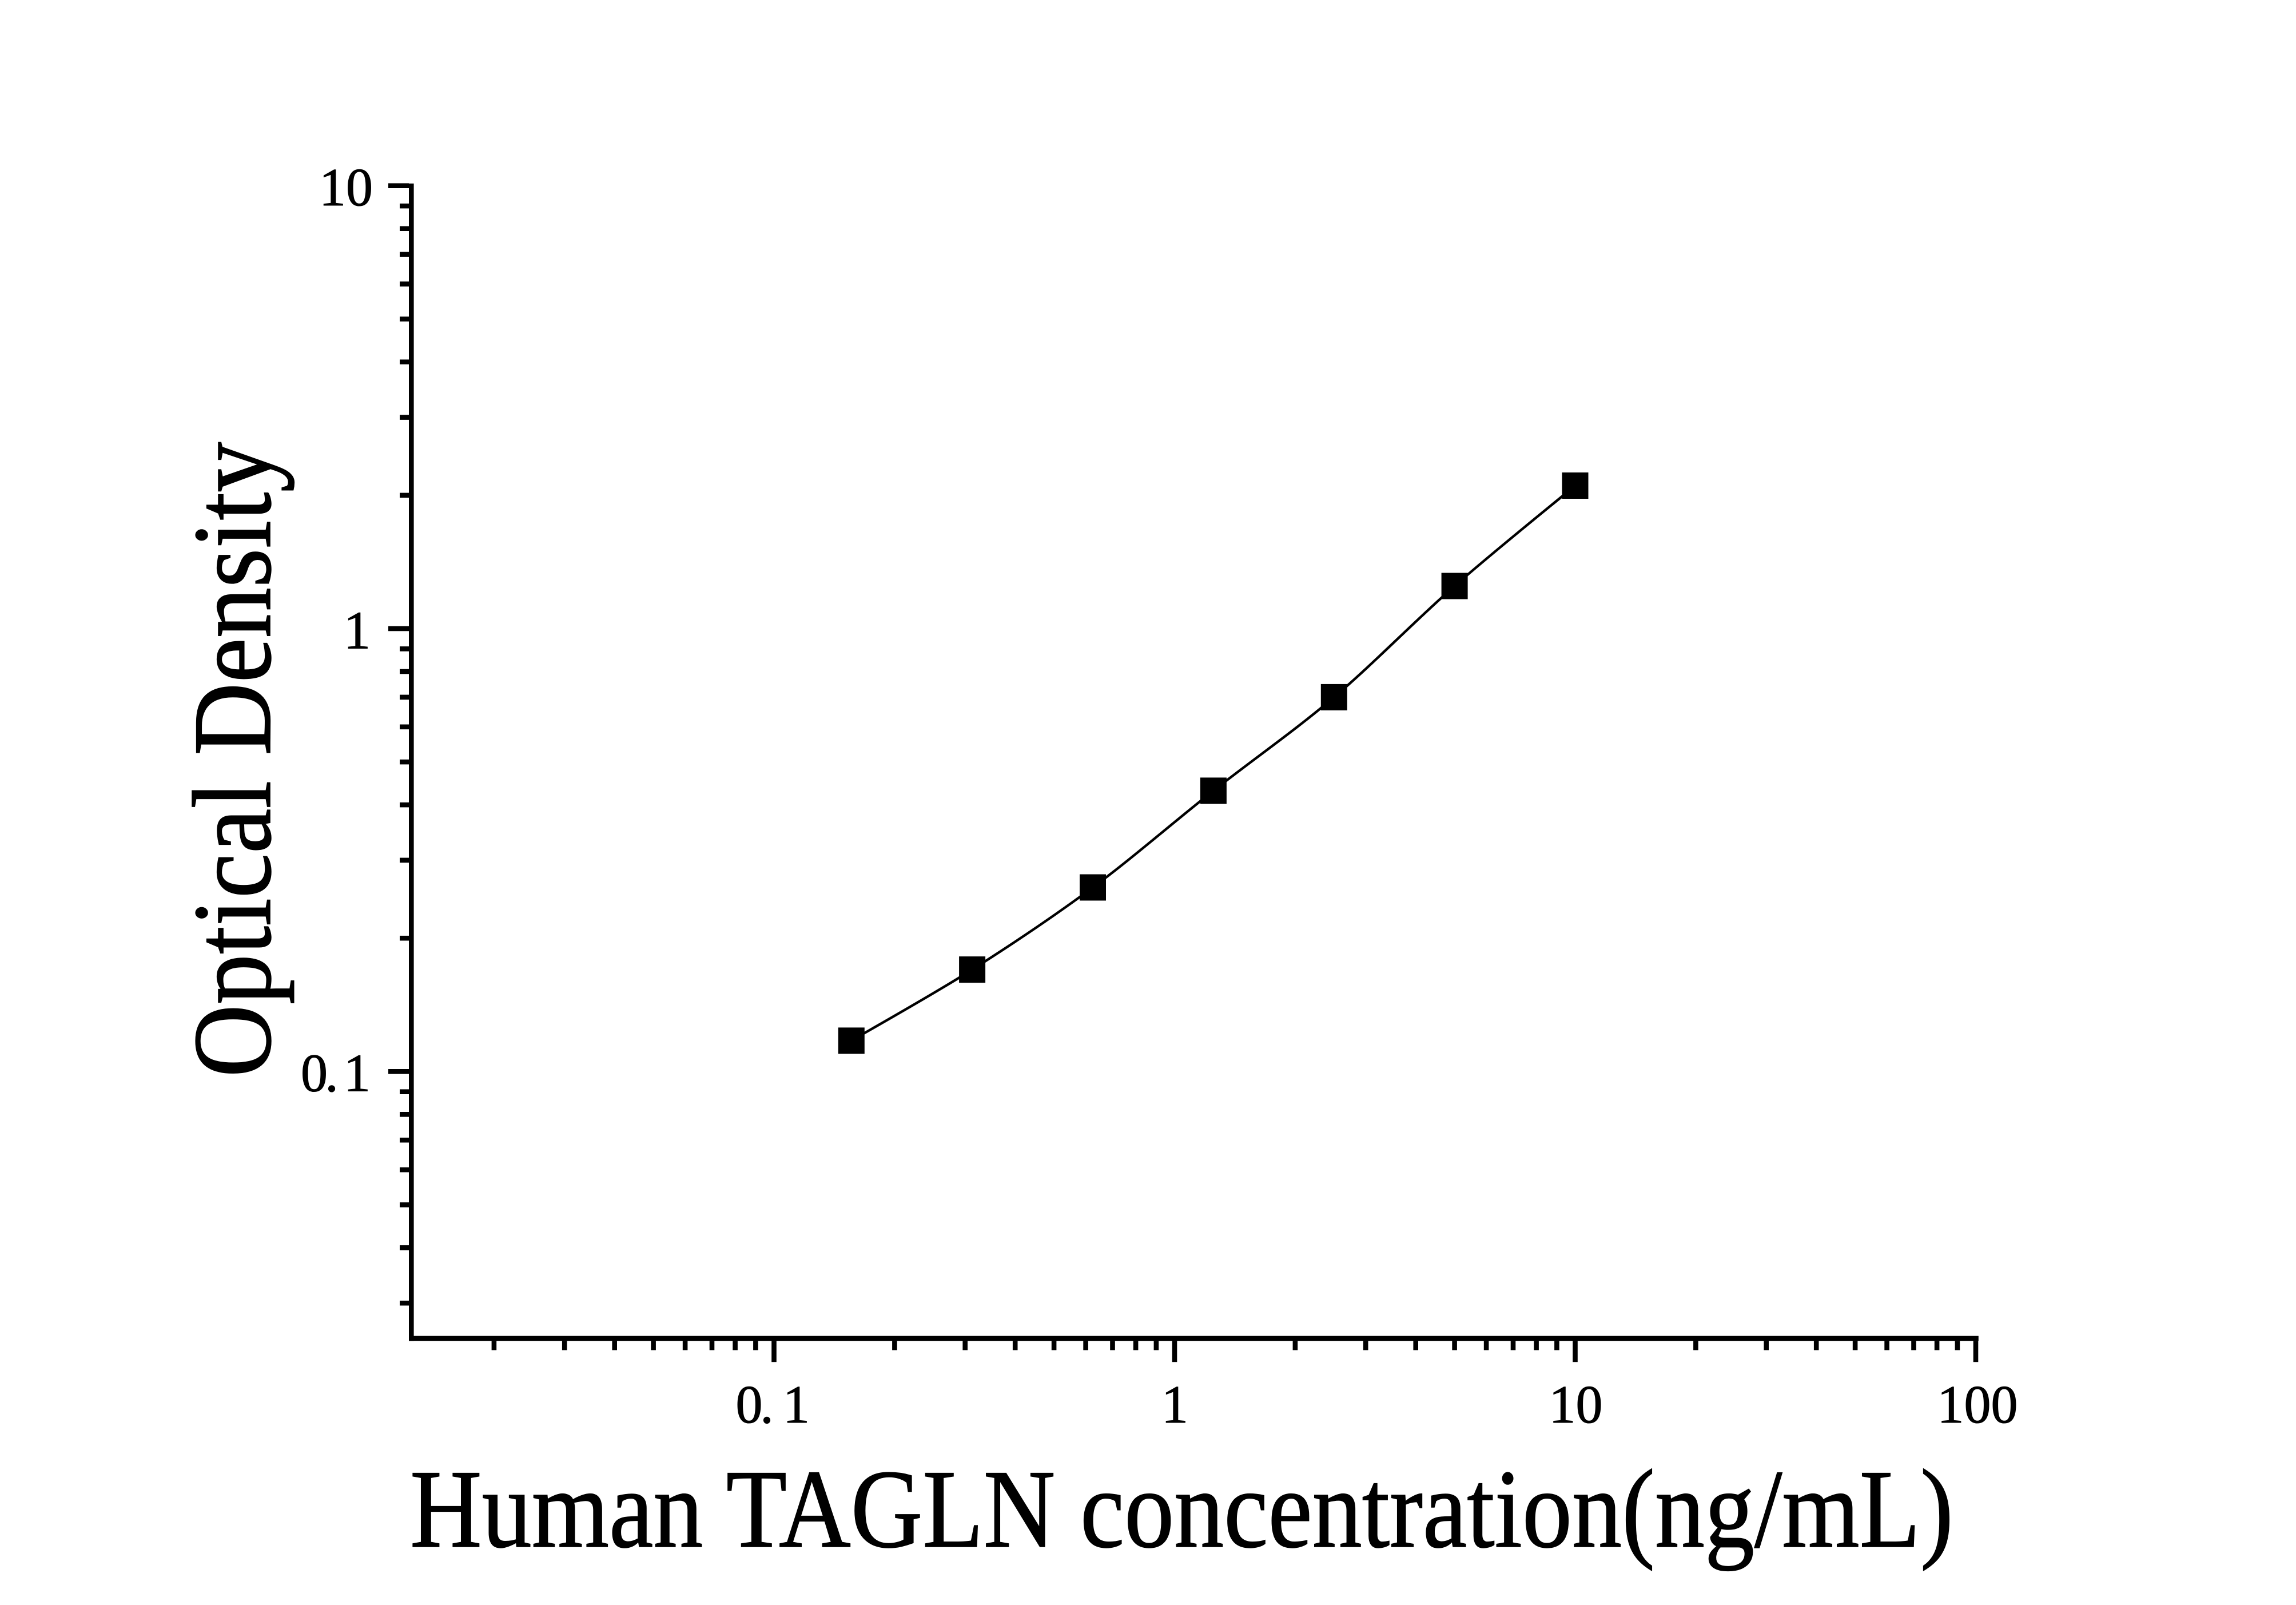 This screenshot has width=2296, height=1605. Describe the element at coordinates (1978, 1405) in the screenshot. I see `svg-text: 100` at that location.